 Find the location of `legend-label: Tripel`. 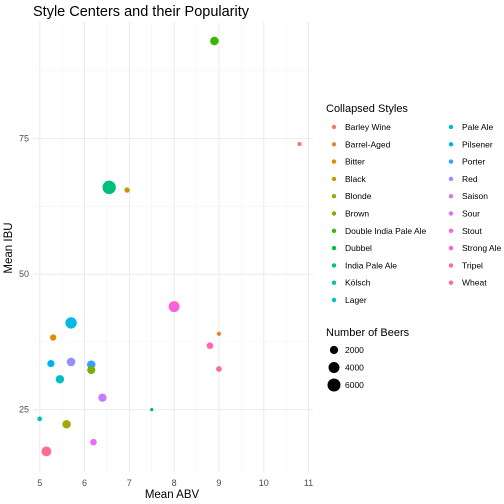

legend-label: Tripel is located at coordinates (472, 265).